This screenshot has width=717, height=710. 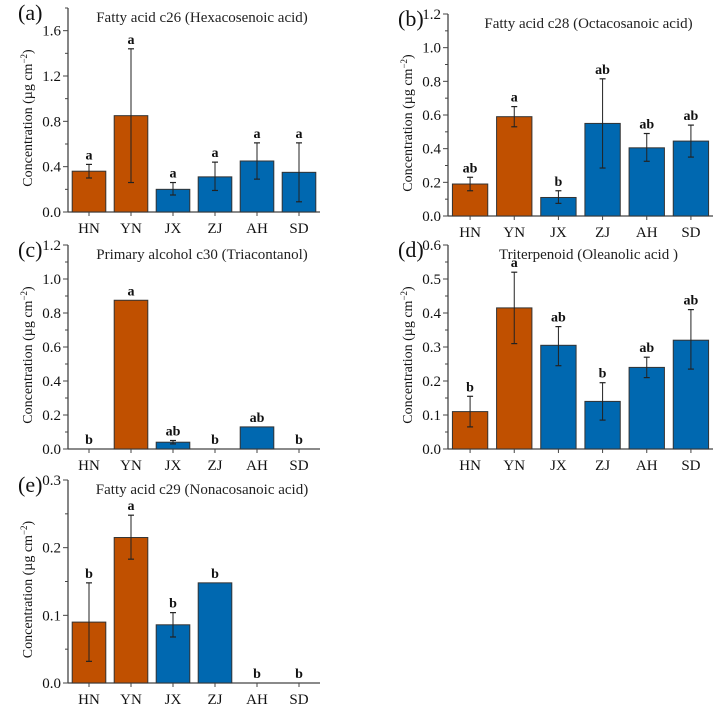 What do you see at coordinates (30, 12) in the screenshot?
I see `panel-label: (a)` at bounding box center [30, 12].